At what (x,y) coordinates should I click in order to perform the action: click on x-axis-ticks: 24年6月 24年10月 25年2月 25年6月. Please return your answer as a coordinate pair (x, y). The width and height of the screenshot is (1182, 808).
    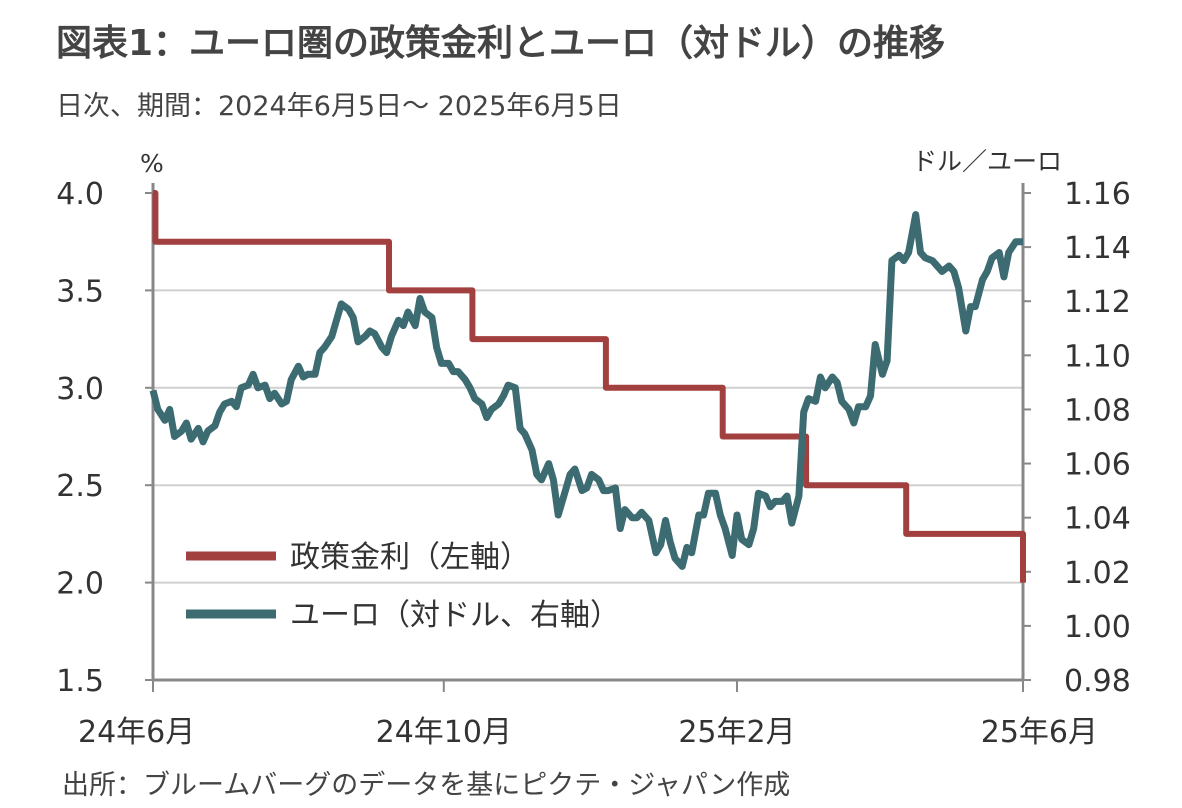
    Looking at the image, I should click on (588, 732).